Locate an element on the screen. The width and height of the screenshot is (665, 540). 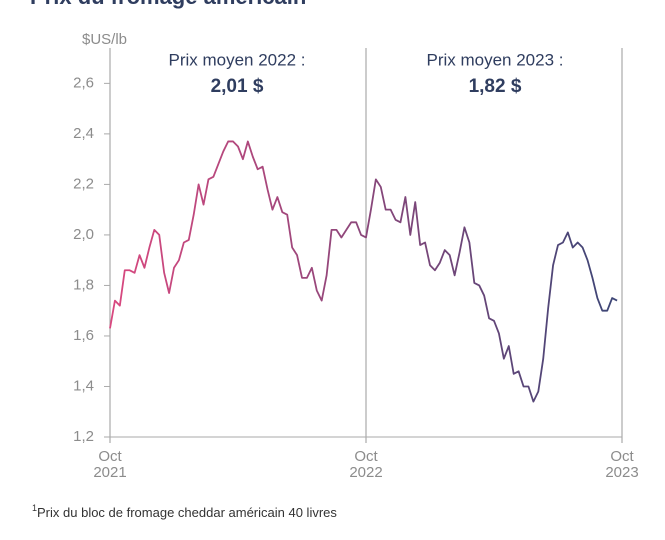
y-tick-label: 2,0 is located at coordinates (83, 234).